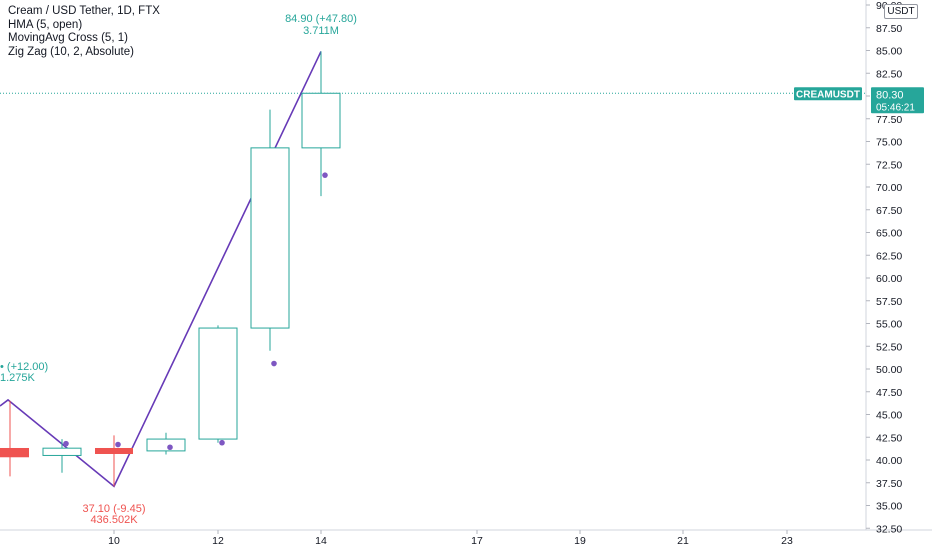  What do you see at coordinates (901, 11) in the screenshot?
I see `currency-button: USDT` at bounding box center [901, 11].